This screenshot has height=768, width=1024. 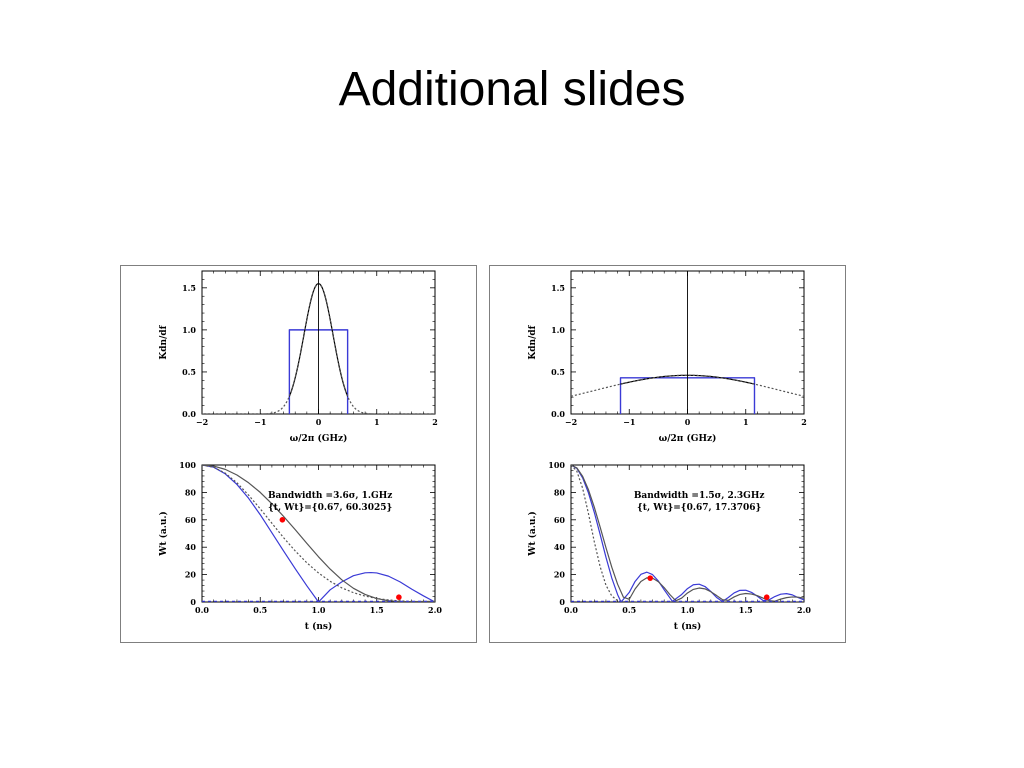 I want to click on annotation-bandwidth: Bandwidth =1.5σ, 2.3GHz, so click(x=699, y=496).